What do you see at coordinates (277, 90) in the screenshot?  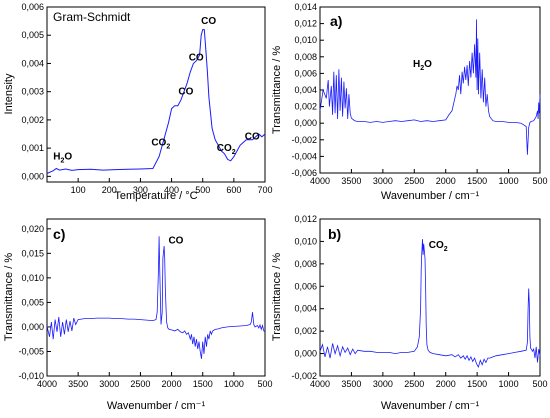 I see `y-axis-label: Transmittance / %` at bounding box center [277, 90].